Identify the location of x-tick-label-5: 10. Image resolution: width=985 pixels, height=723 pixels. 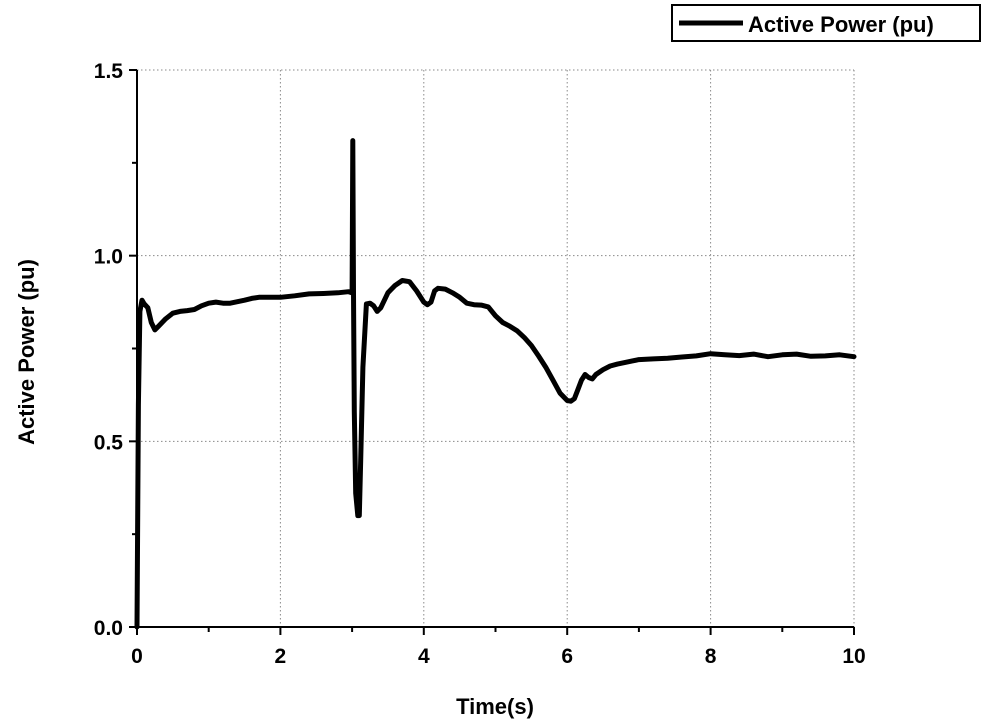
(853, 656).